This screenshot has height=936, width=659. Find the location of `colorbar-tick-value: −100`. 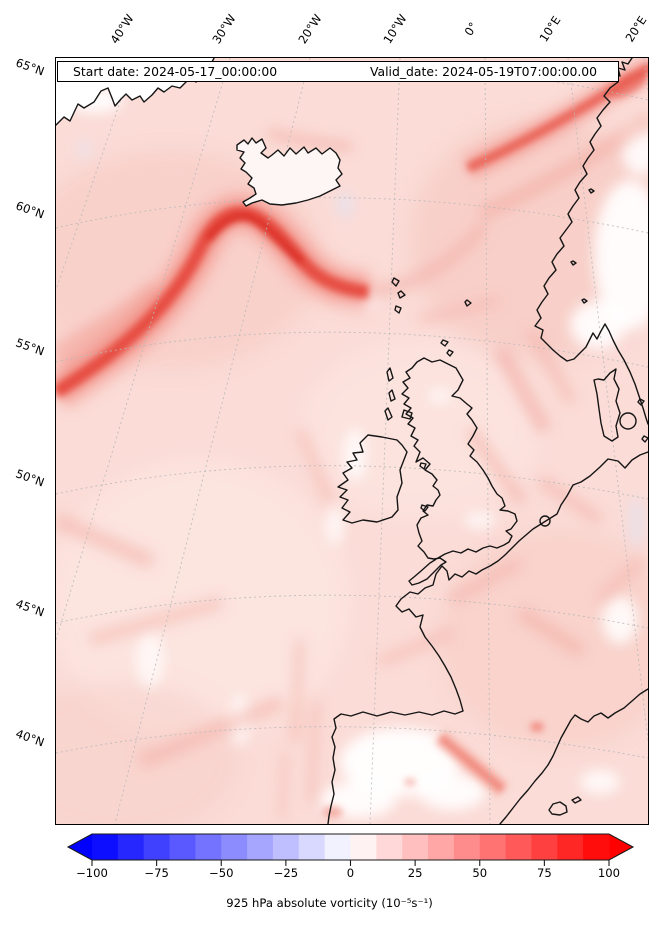

colorbar-tick-value: −100 is located at coordinates (92, 873).